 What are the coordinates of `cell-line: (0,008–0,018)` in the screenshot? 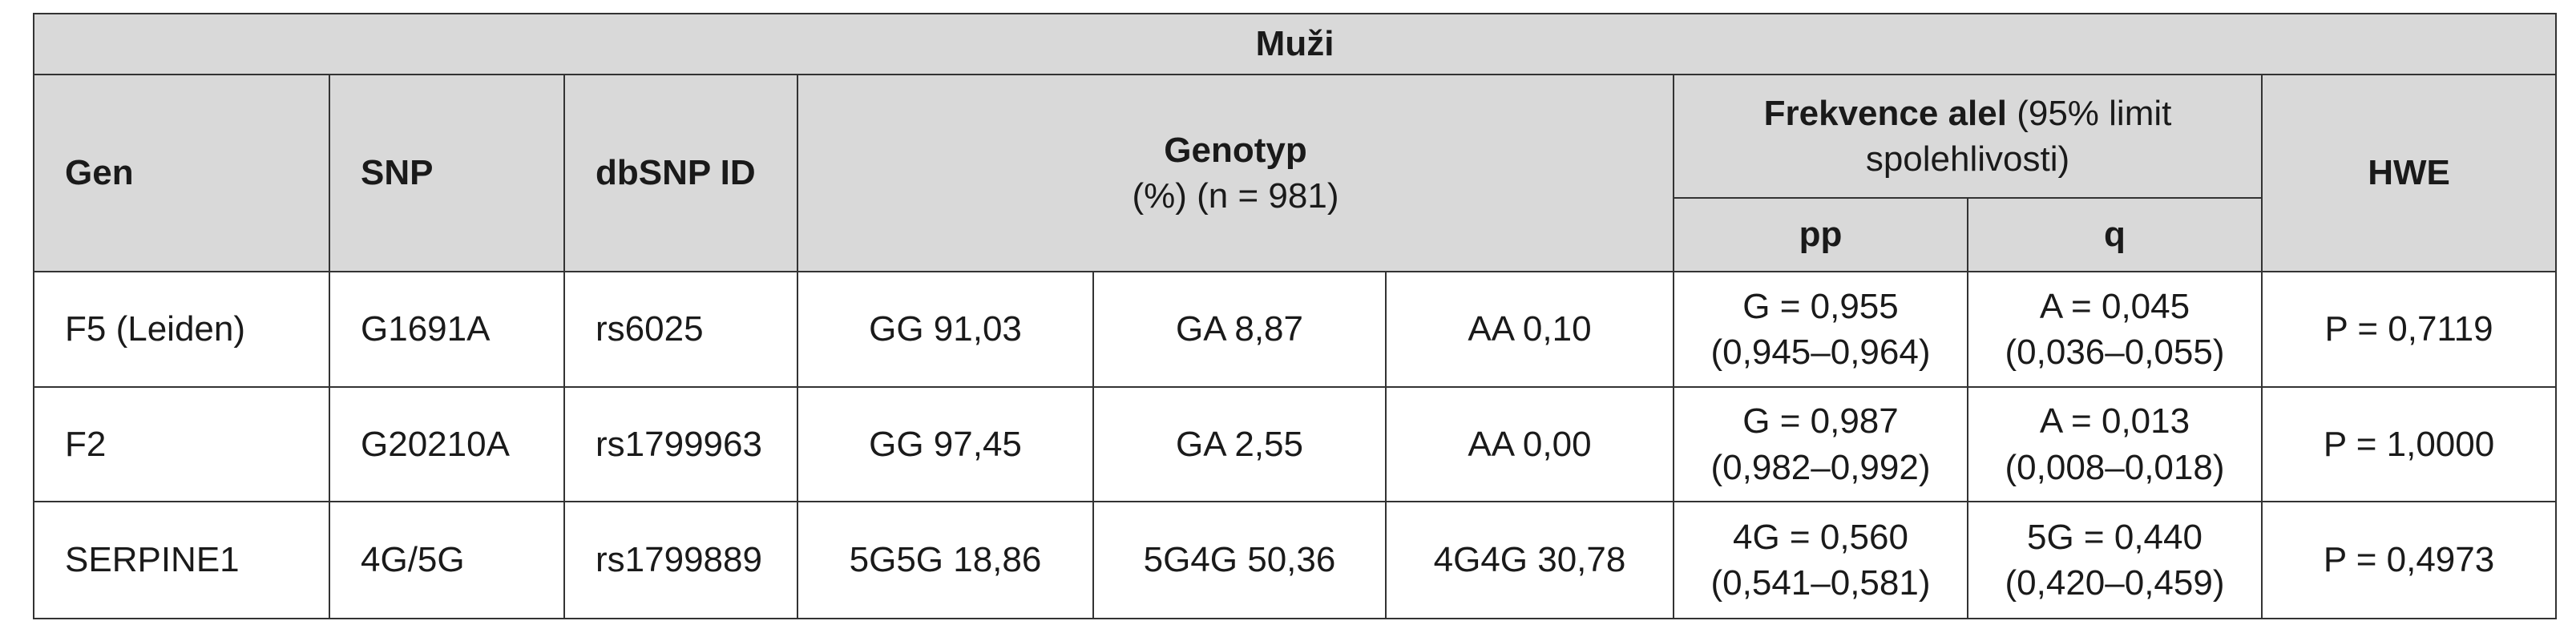 It's located at (2115, 467).